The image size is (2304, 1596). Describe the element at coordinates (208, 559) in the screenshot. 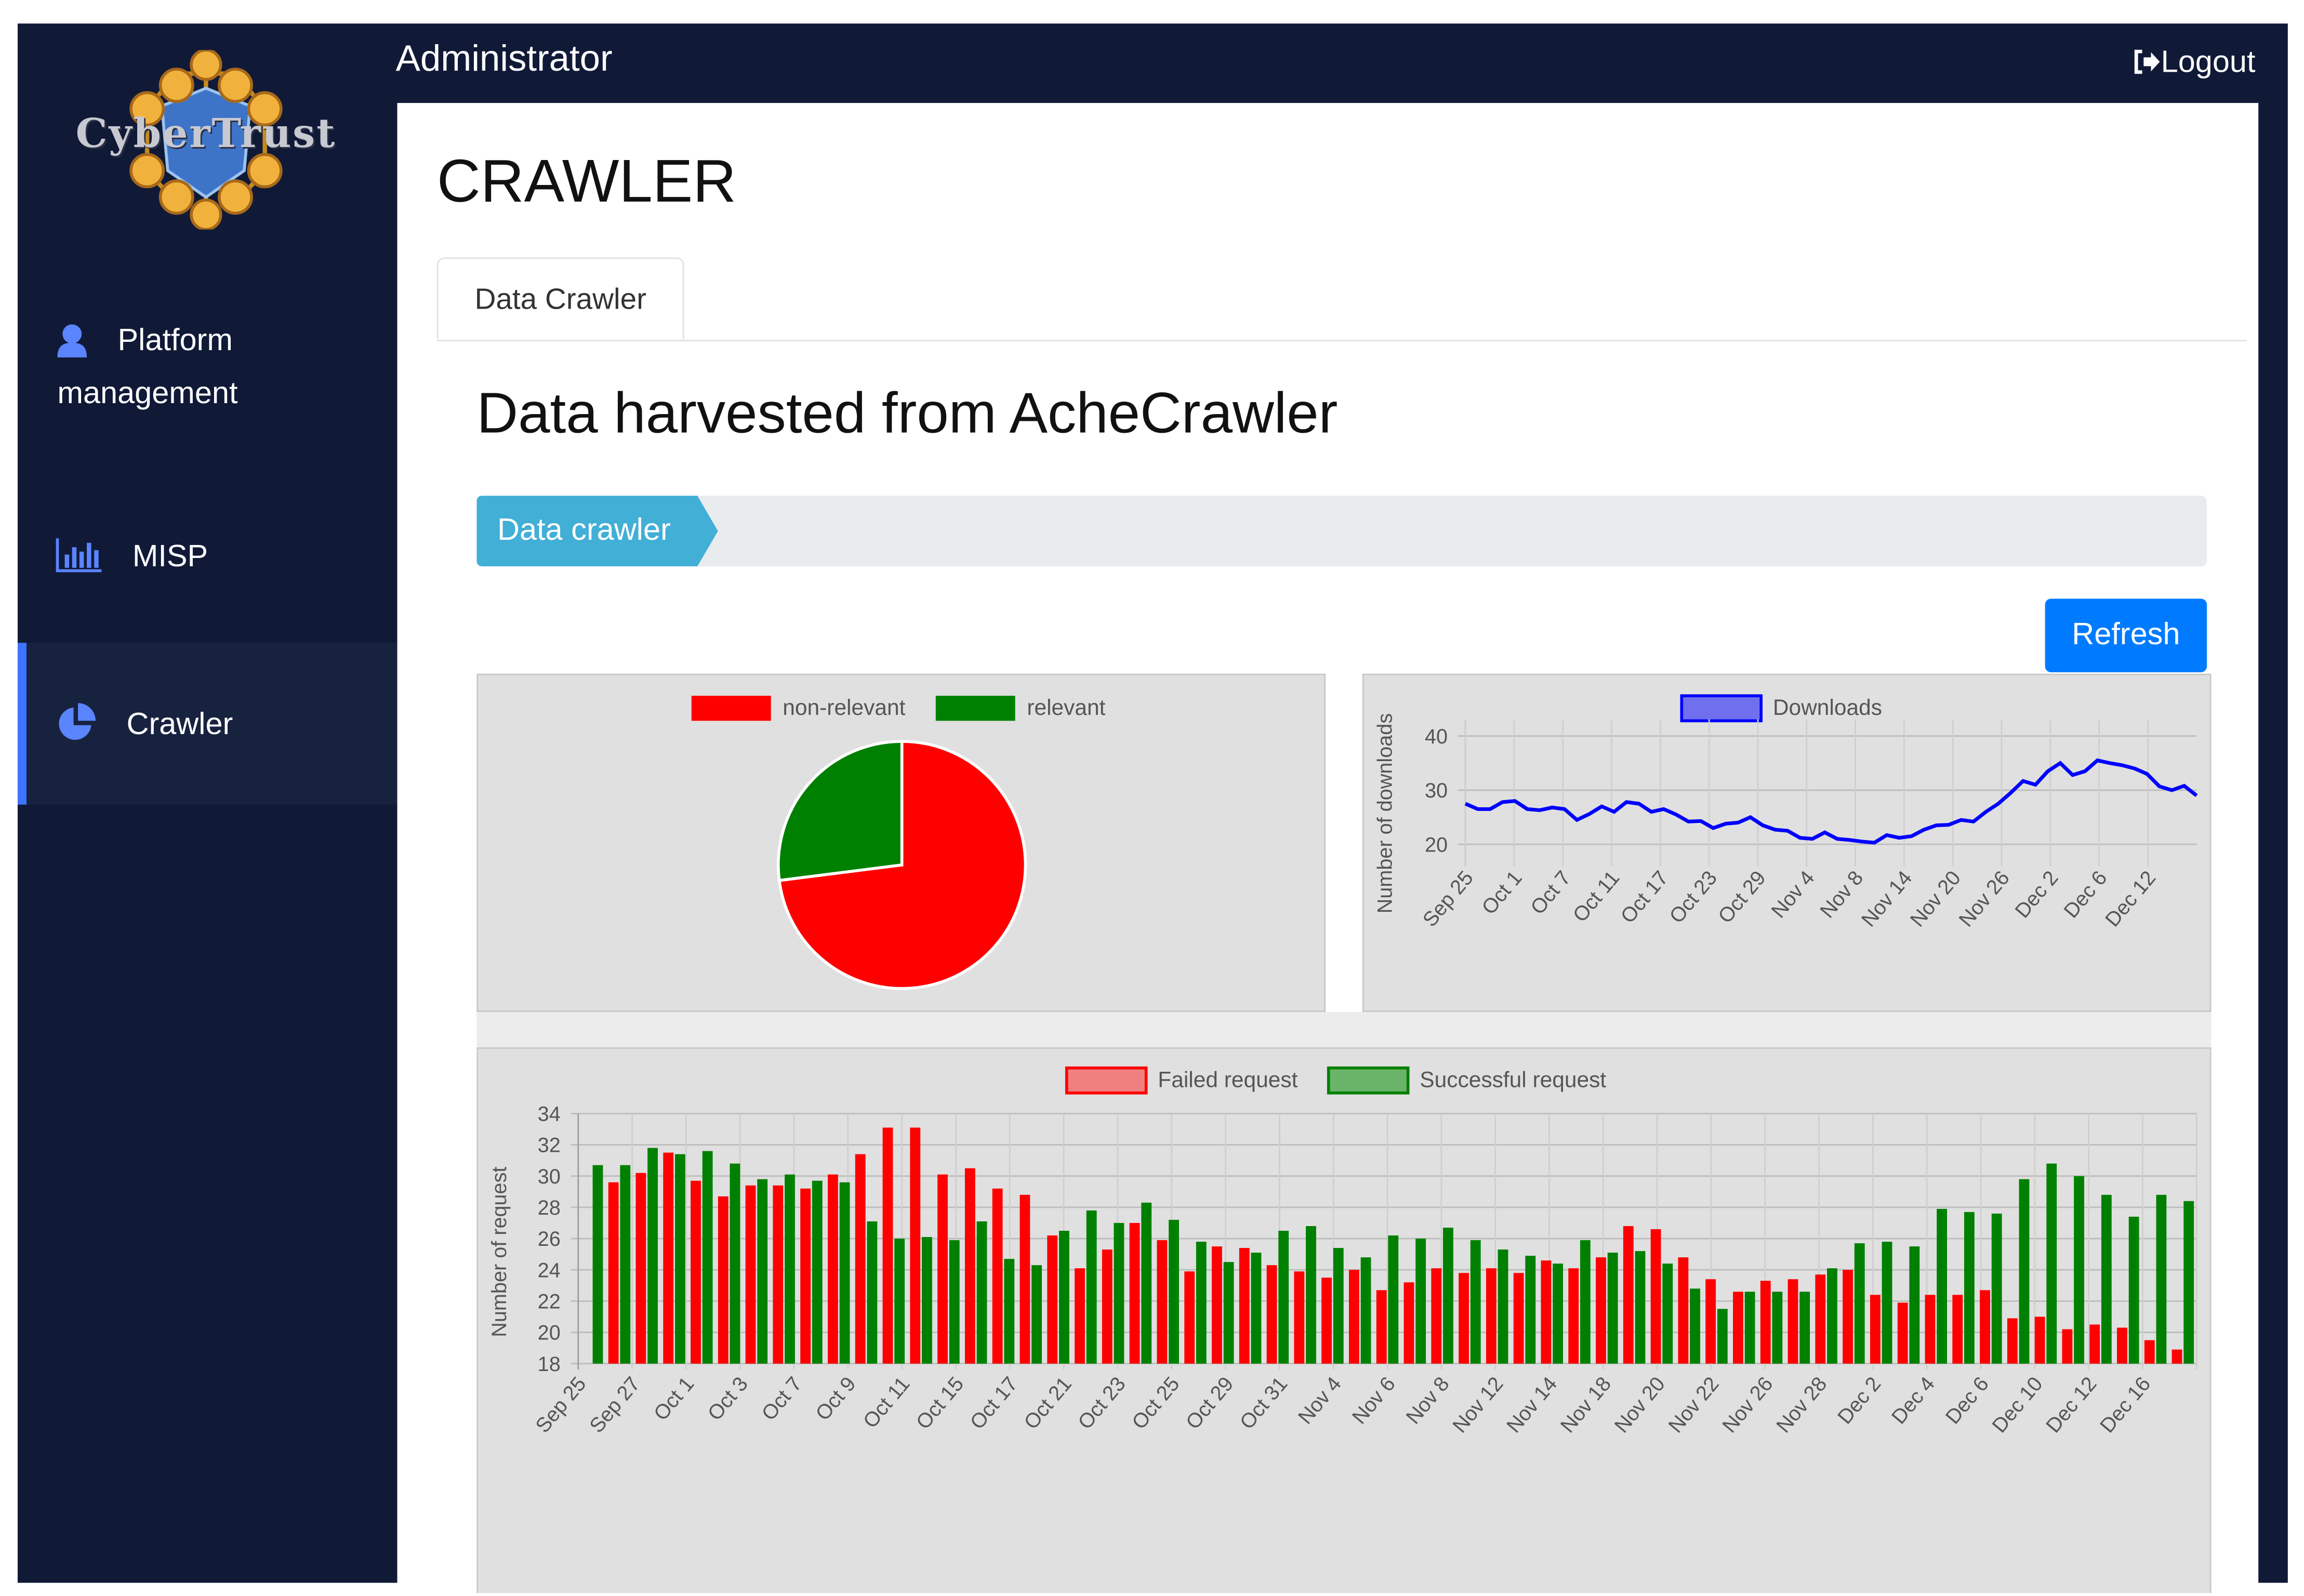

I see `sidebar-item-misp: MISP` at that location.